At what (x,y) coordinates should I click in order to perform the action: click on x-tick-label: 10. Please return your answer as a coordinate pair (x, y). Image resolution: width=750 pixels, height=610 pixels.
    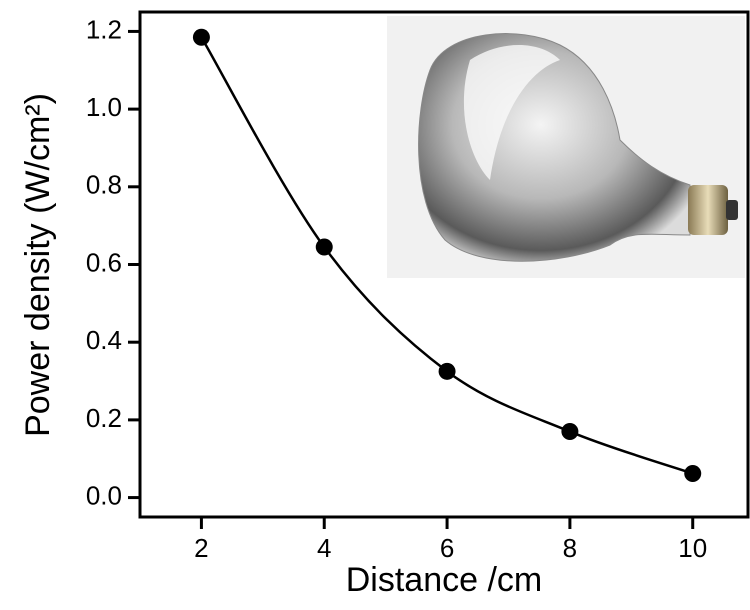
    Looking at the image, I should click on (692, 548).